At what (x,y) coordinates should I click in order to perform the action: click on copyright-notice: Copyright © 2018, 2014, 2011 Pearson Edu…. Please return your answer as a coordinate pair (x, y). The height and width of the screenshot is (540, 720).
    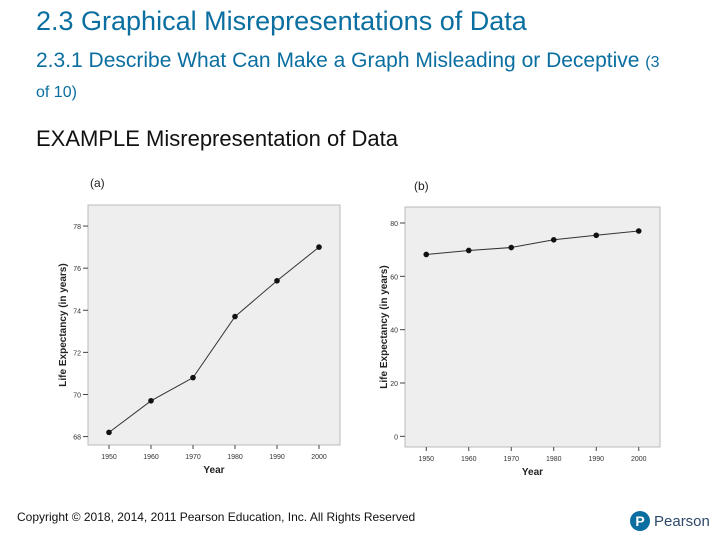
    Looking at the image, I should click on (216, 517).